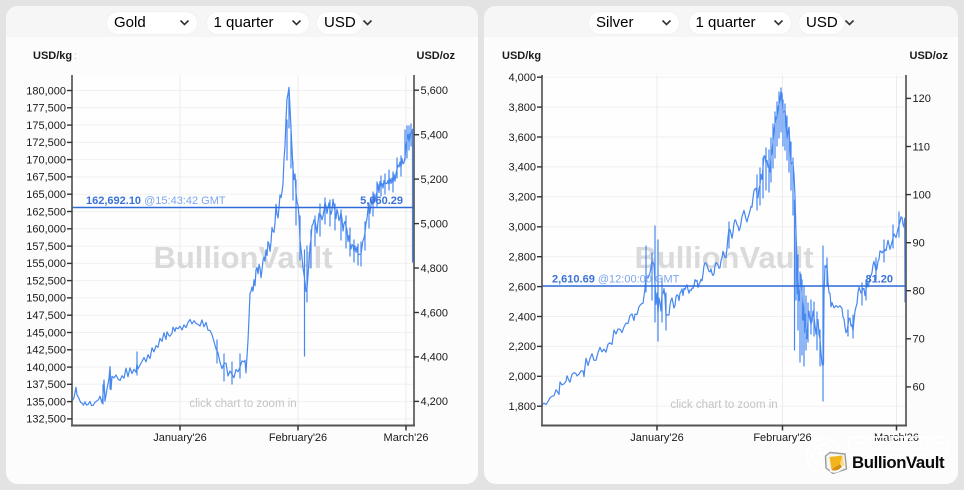 The height and width of the screenshot is (490, 964). I want to click on svg-text: 180,000, so click(46, 91).